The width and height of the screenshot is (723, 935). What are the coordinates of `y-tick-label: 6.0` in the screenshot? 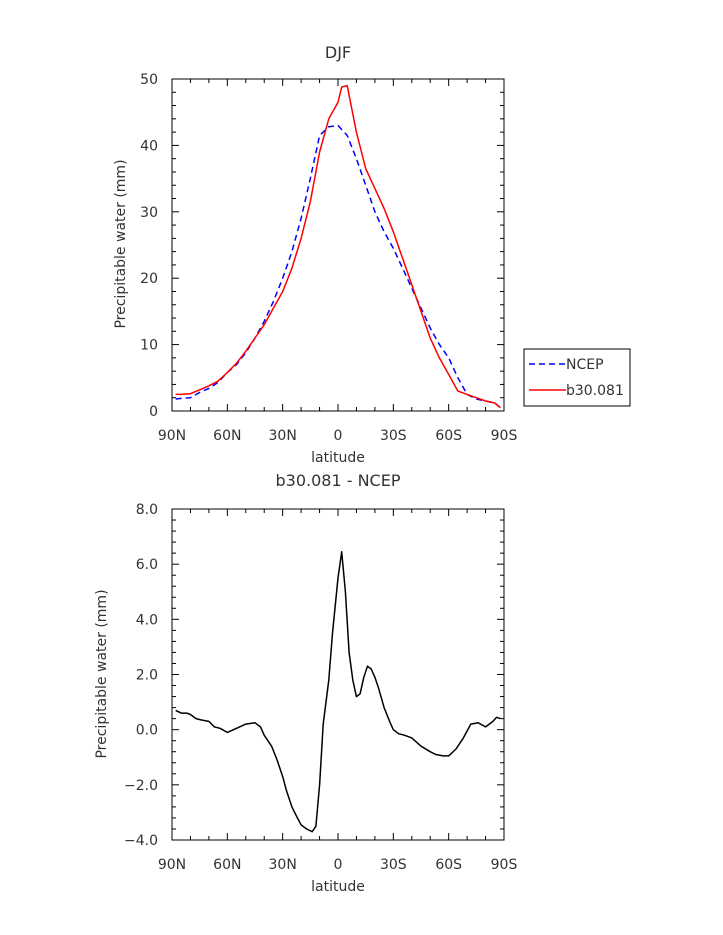 It's located at (147, 565).